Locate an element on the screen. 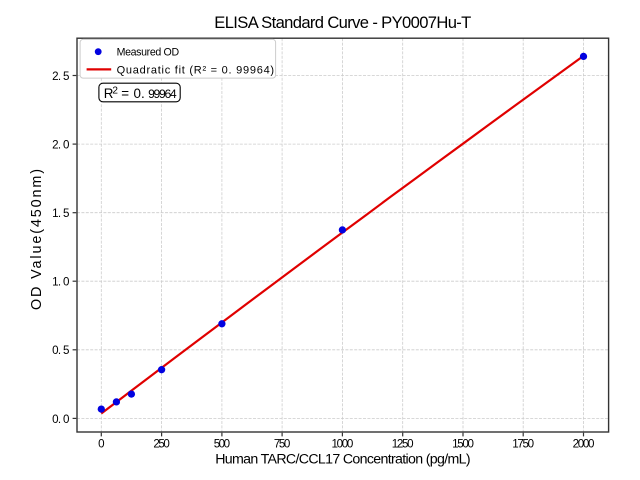  svg-text: 0. 0 is located at coordinates (60, 419).